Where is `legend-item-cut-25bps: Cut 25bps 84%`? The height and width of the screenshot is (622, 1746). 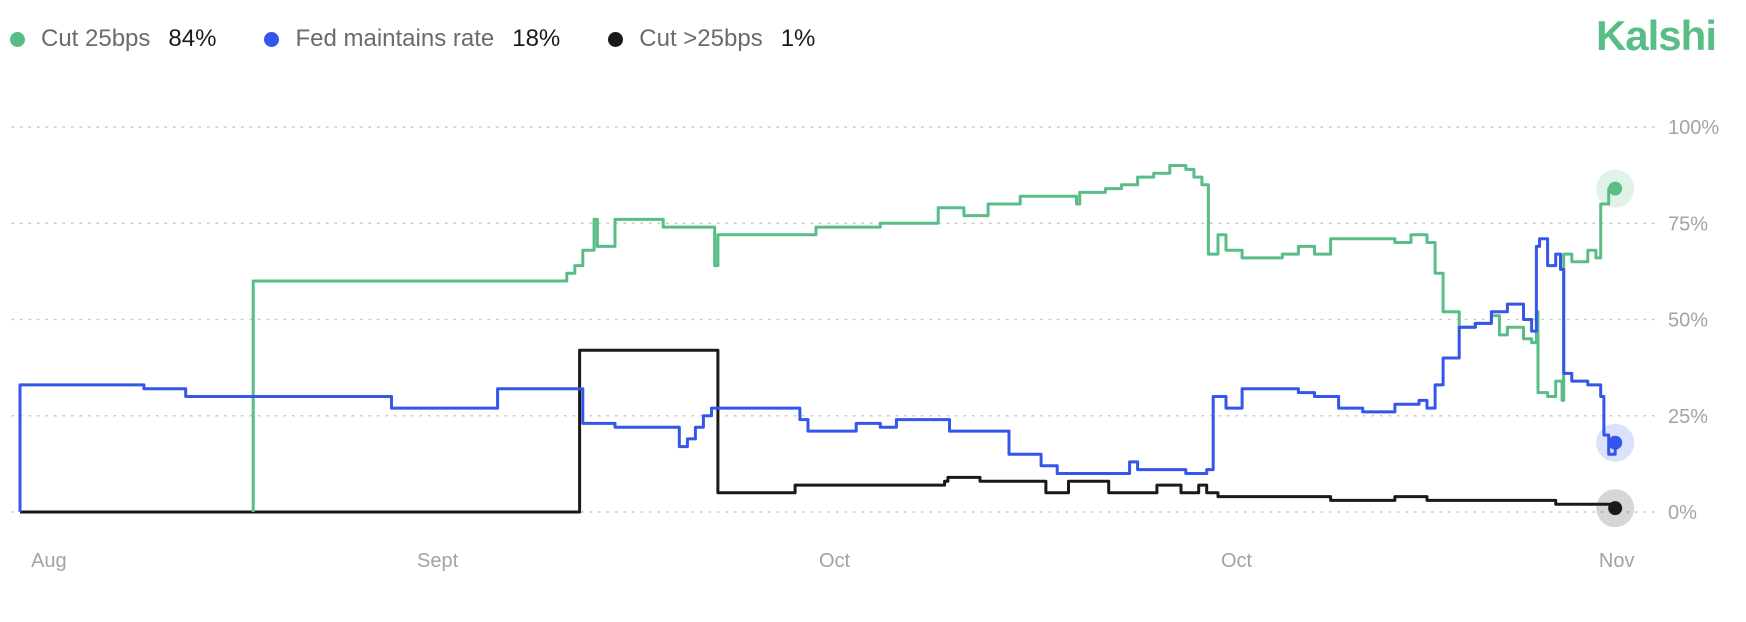
legend-item-cut-25bps: Cut 25bps 84% is located at coordinates (113, 39).